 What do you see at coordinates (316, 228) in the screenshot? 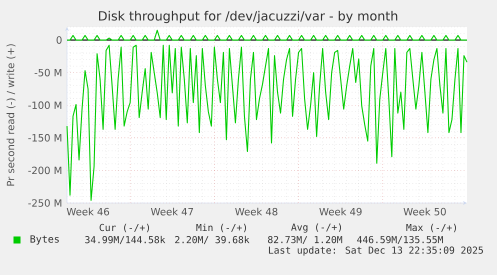
I see `text: Avg (-/+)` at bounding box center [316, 228].